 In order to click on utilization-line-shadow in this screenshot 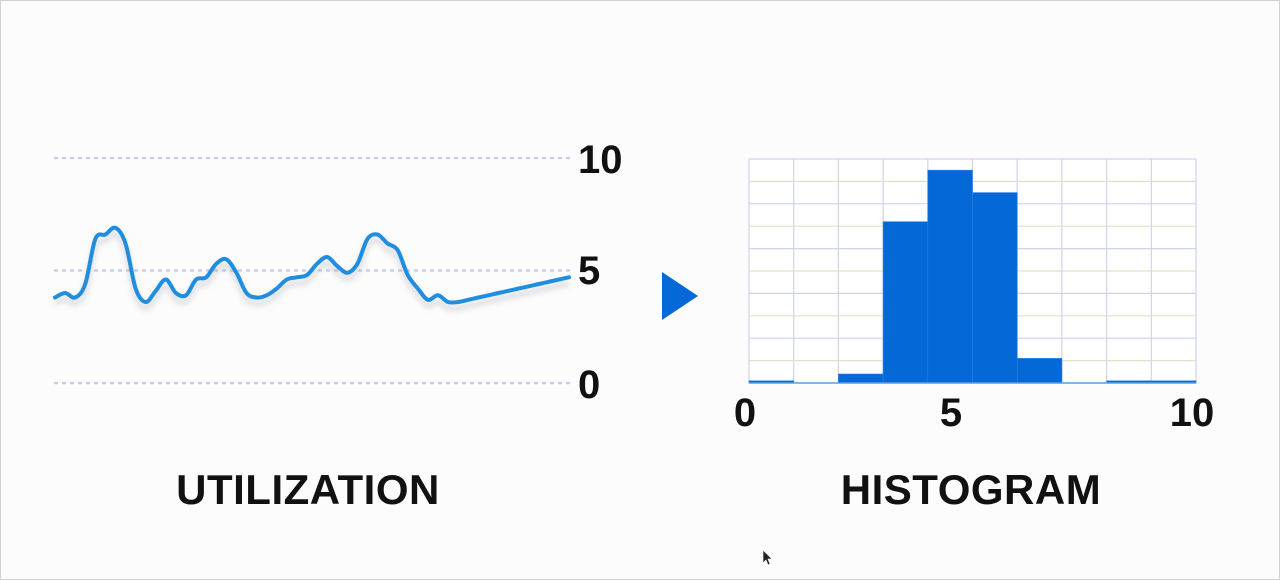, I will do `click(311, 271)`.